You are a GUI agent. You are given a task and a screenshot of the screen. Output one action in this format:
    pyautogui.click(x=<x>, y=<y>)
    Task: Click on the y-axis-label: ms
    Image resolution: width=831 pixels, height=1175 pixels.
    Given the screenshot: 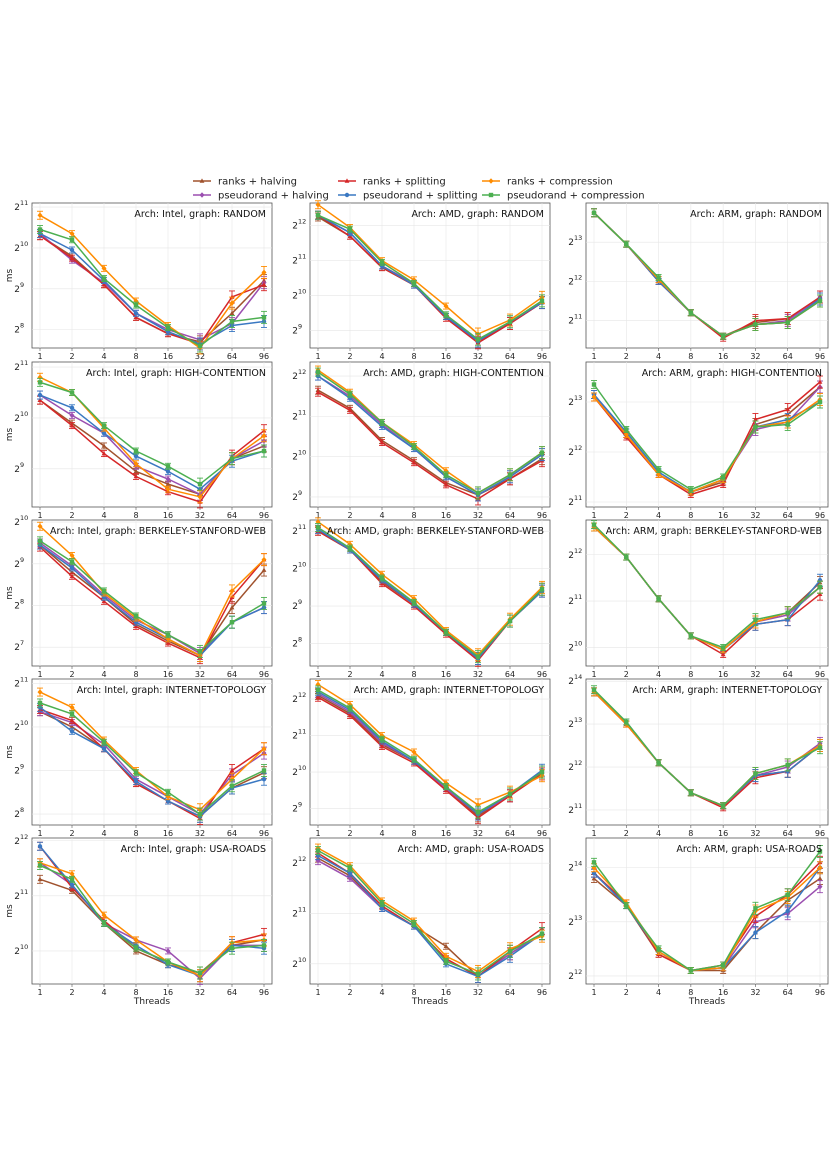 What is the action you would take?
    pyautogui.click(x=10, y=275)
    